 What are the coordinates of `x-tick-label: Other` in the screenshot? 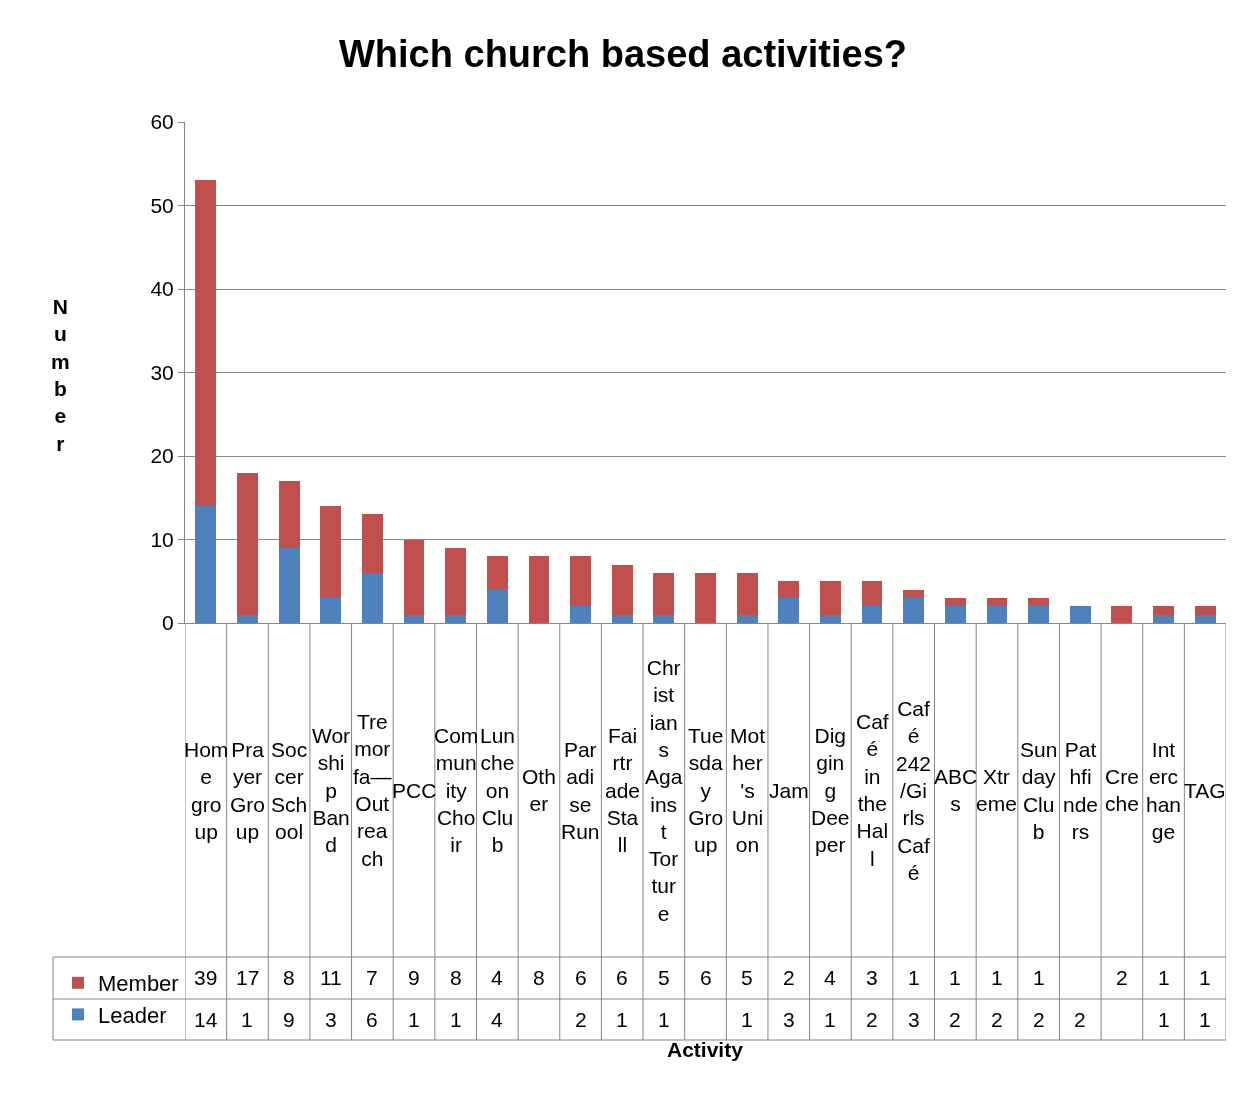 It's located at (539, 790).